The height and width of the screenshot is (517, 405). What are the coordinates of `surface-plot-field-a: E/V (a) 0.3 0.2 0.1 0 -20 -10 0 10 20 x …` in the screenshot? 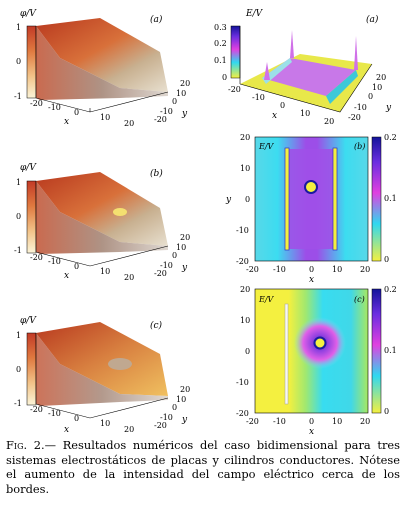 It's located at (303, 67).